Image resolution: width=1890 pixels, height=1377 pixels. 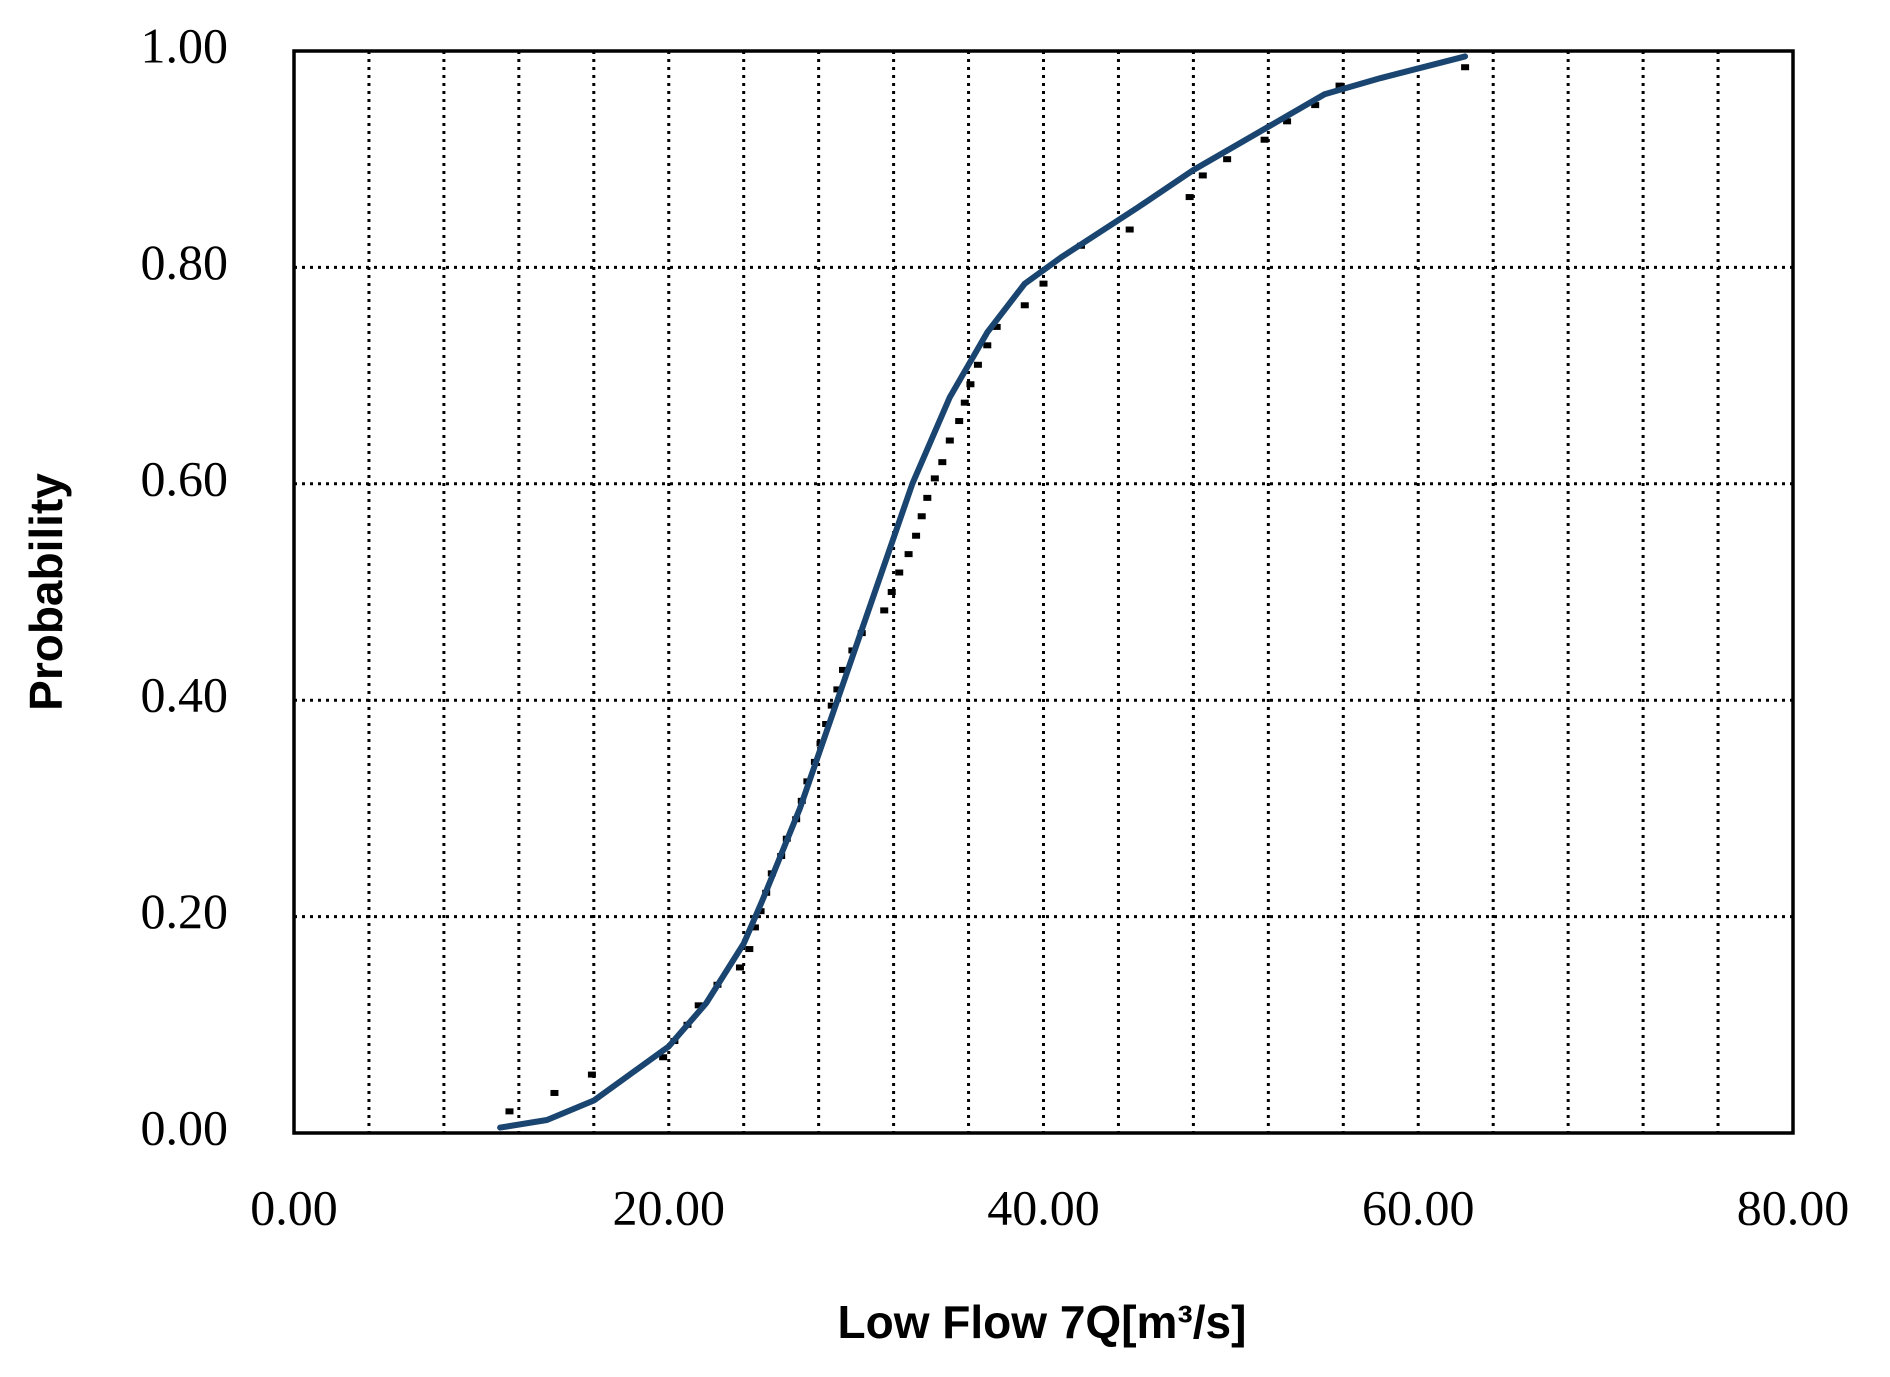 I want to click on y-tick-label: 0.00, so click(x=185, y=1127).